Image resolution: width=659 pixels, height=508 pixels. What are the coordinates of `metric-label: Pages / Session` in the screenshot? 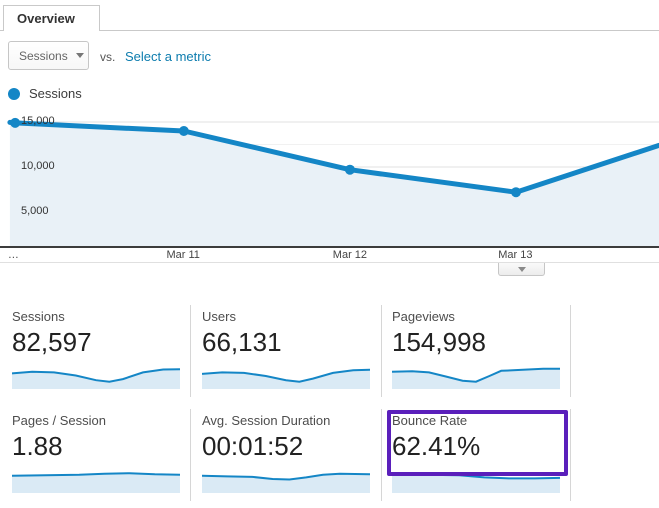 It's located at (59, 420).